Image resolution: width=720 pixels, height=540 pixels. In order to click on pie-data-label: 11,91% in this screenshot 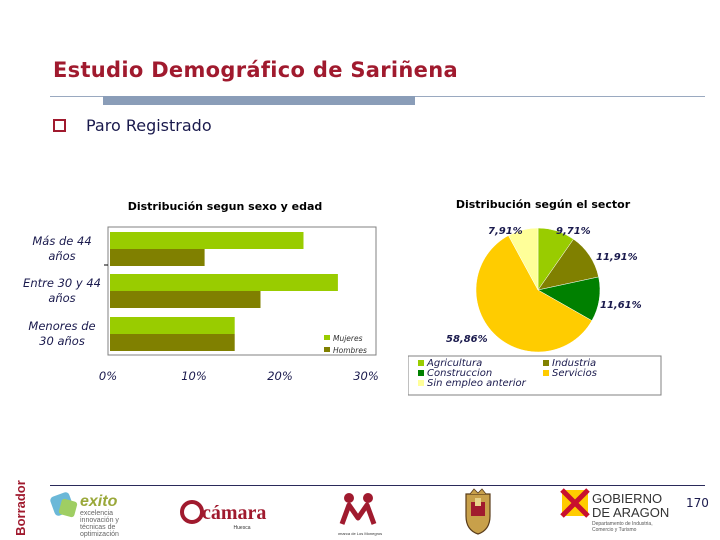, I will do `click(617, 257)`.